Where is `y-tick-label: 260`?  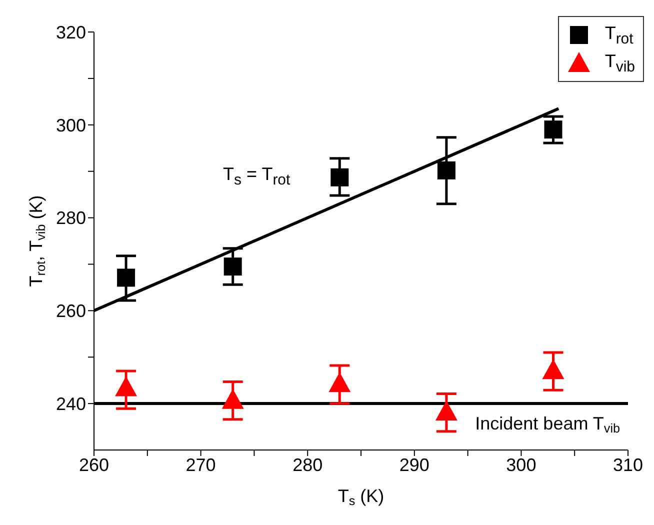 y-tick-label: 260 is located at coordinates (71, 311).